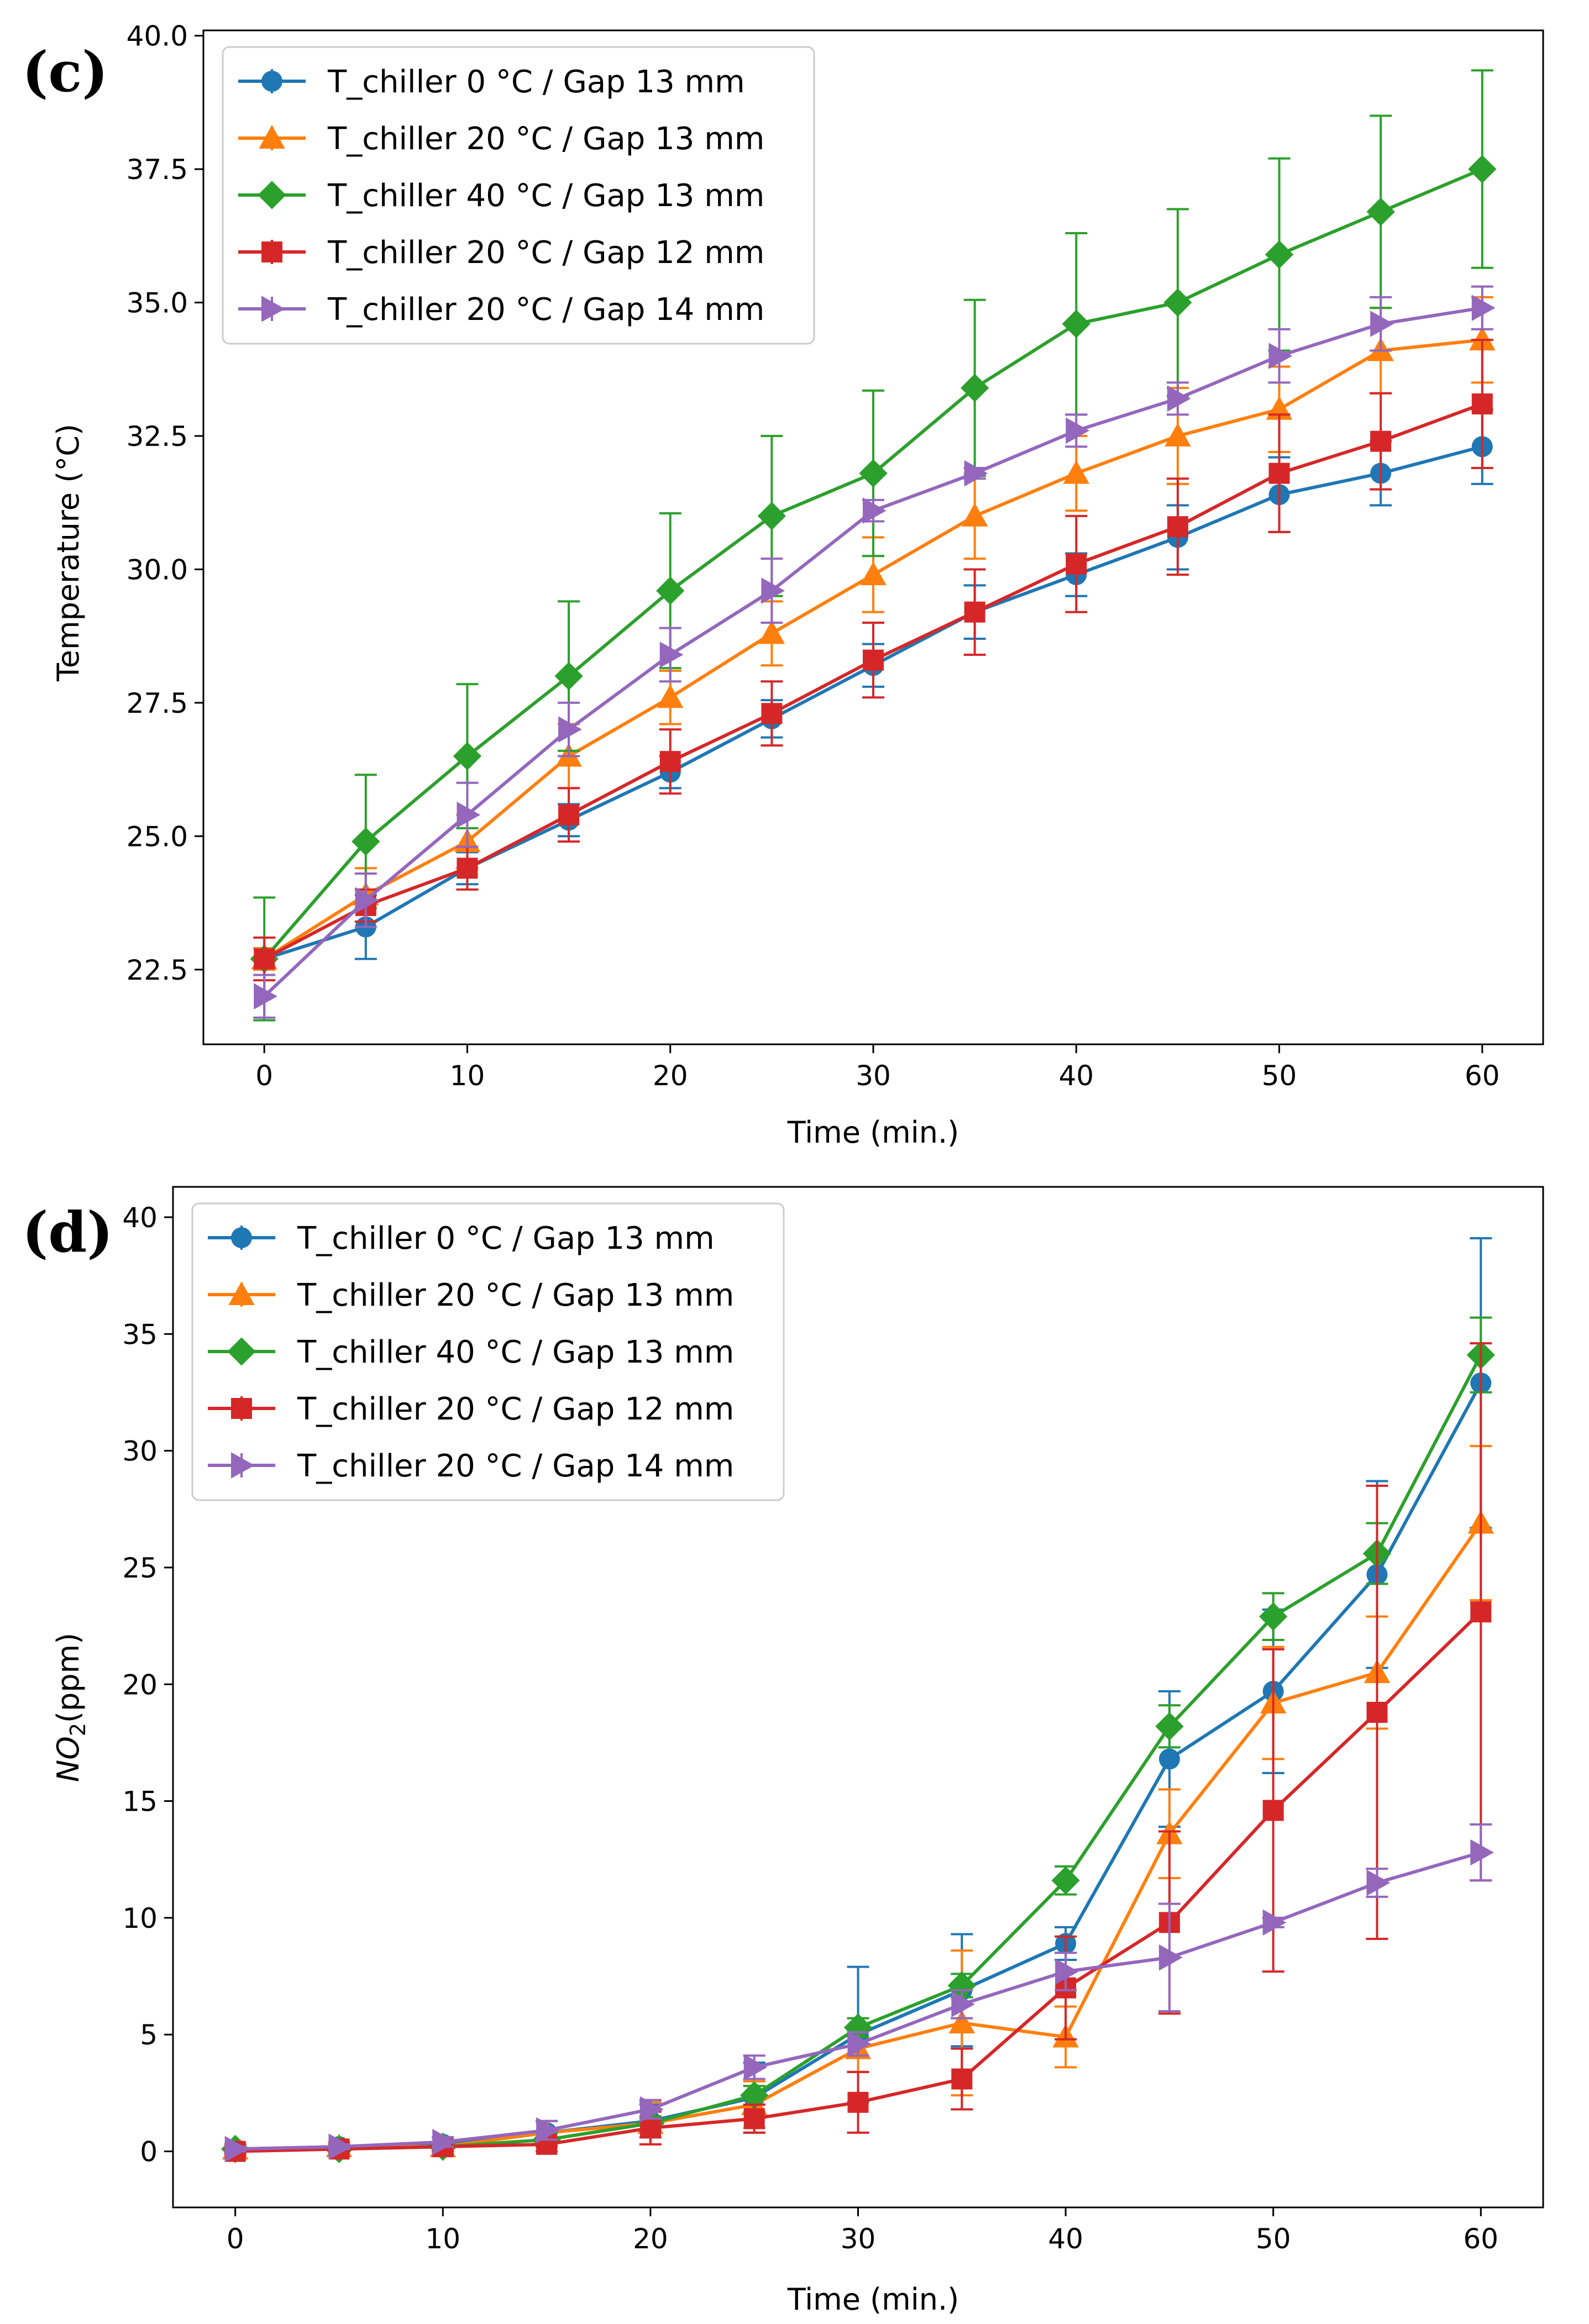 The height and width of the screenshot is (2324, 1589). I want to click on y-tick-label: 10, so click(140, 1918).